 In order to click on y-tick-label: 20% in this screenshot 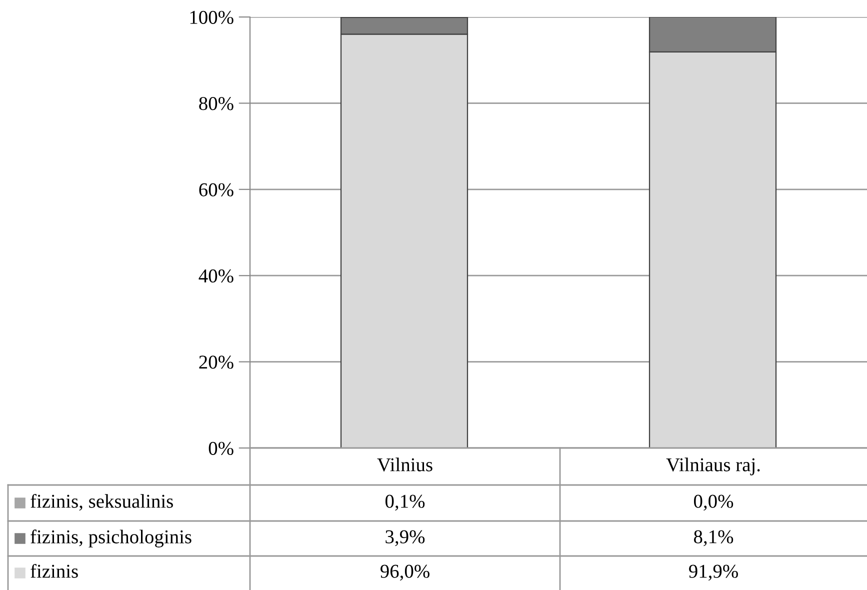, I will do `click(216, 362)`.